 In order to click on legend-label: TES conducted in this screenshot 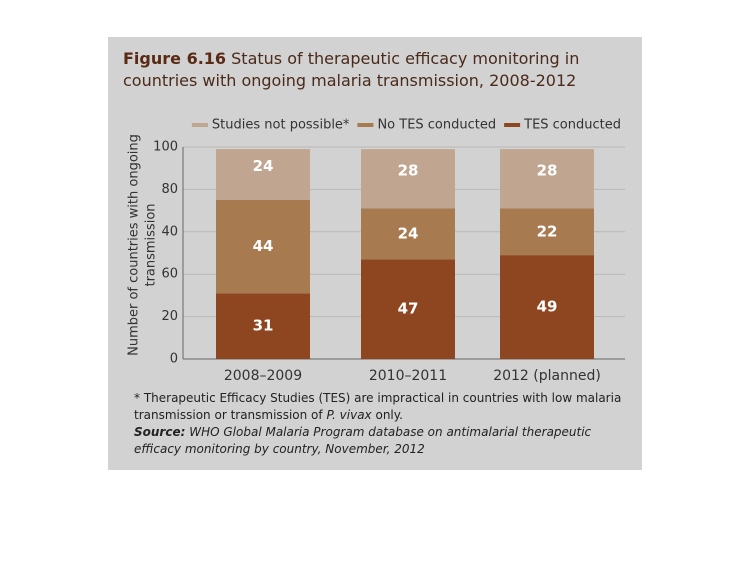, I will do `click(572, 125)`.